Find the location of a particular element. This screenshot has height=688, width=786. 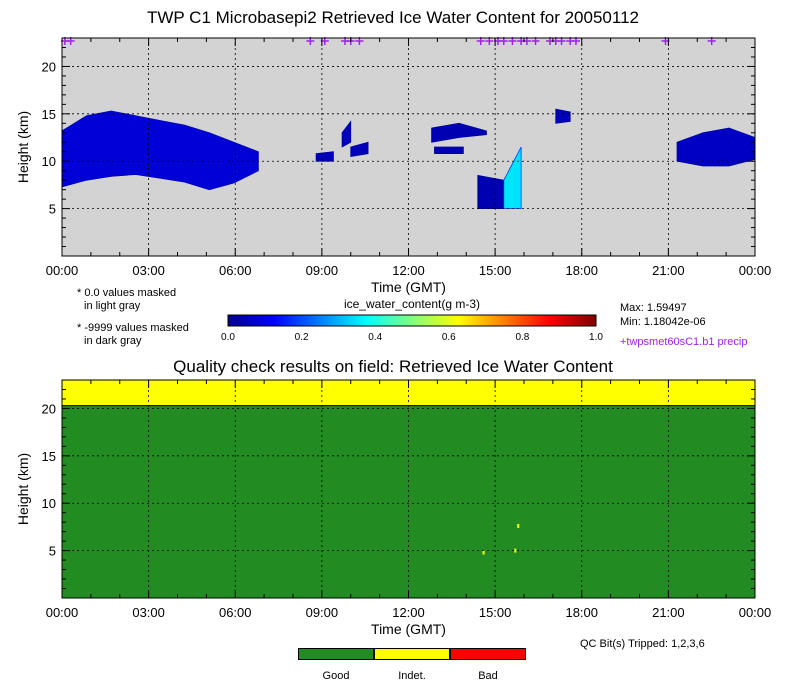

top-xtick-label: 12:00 is located at coordinates (408, 270).